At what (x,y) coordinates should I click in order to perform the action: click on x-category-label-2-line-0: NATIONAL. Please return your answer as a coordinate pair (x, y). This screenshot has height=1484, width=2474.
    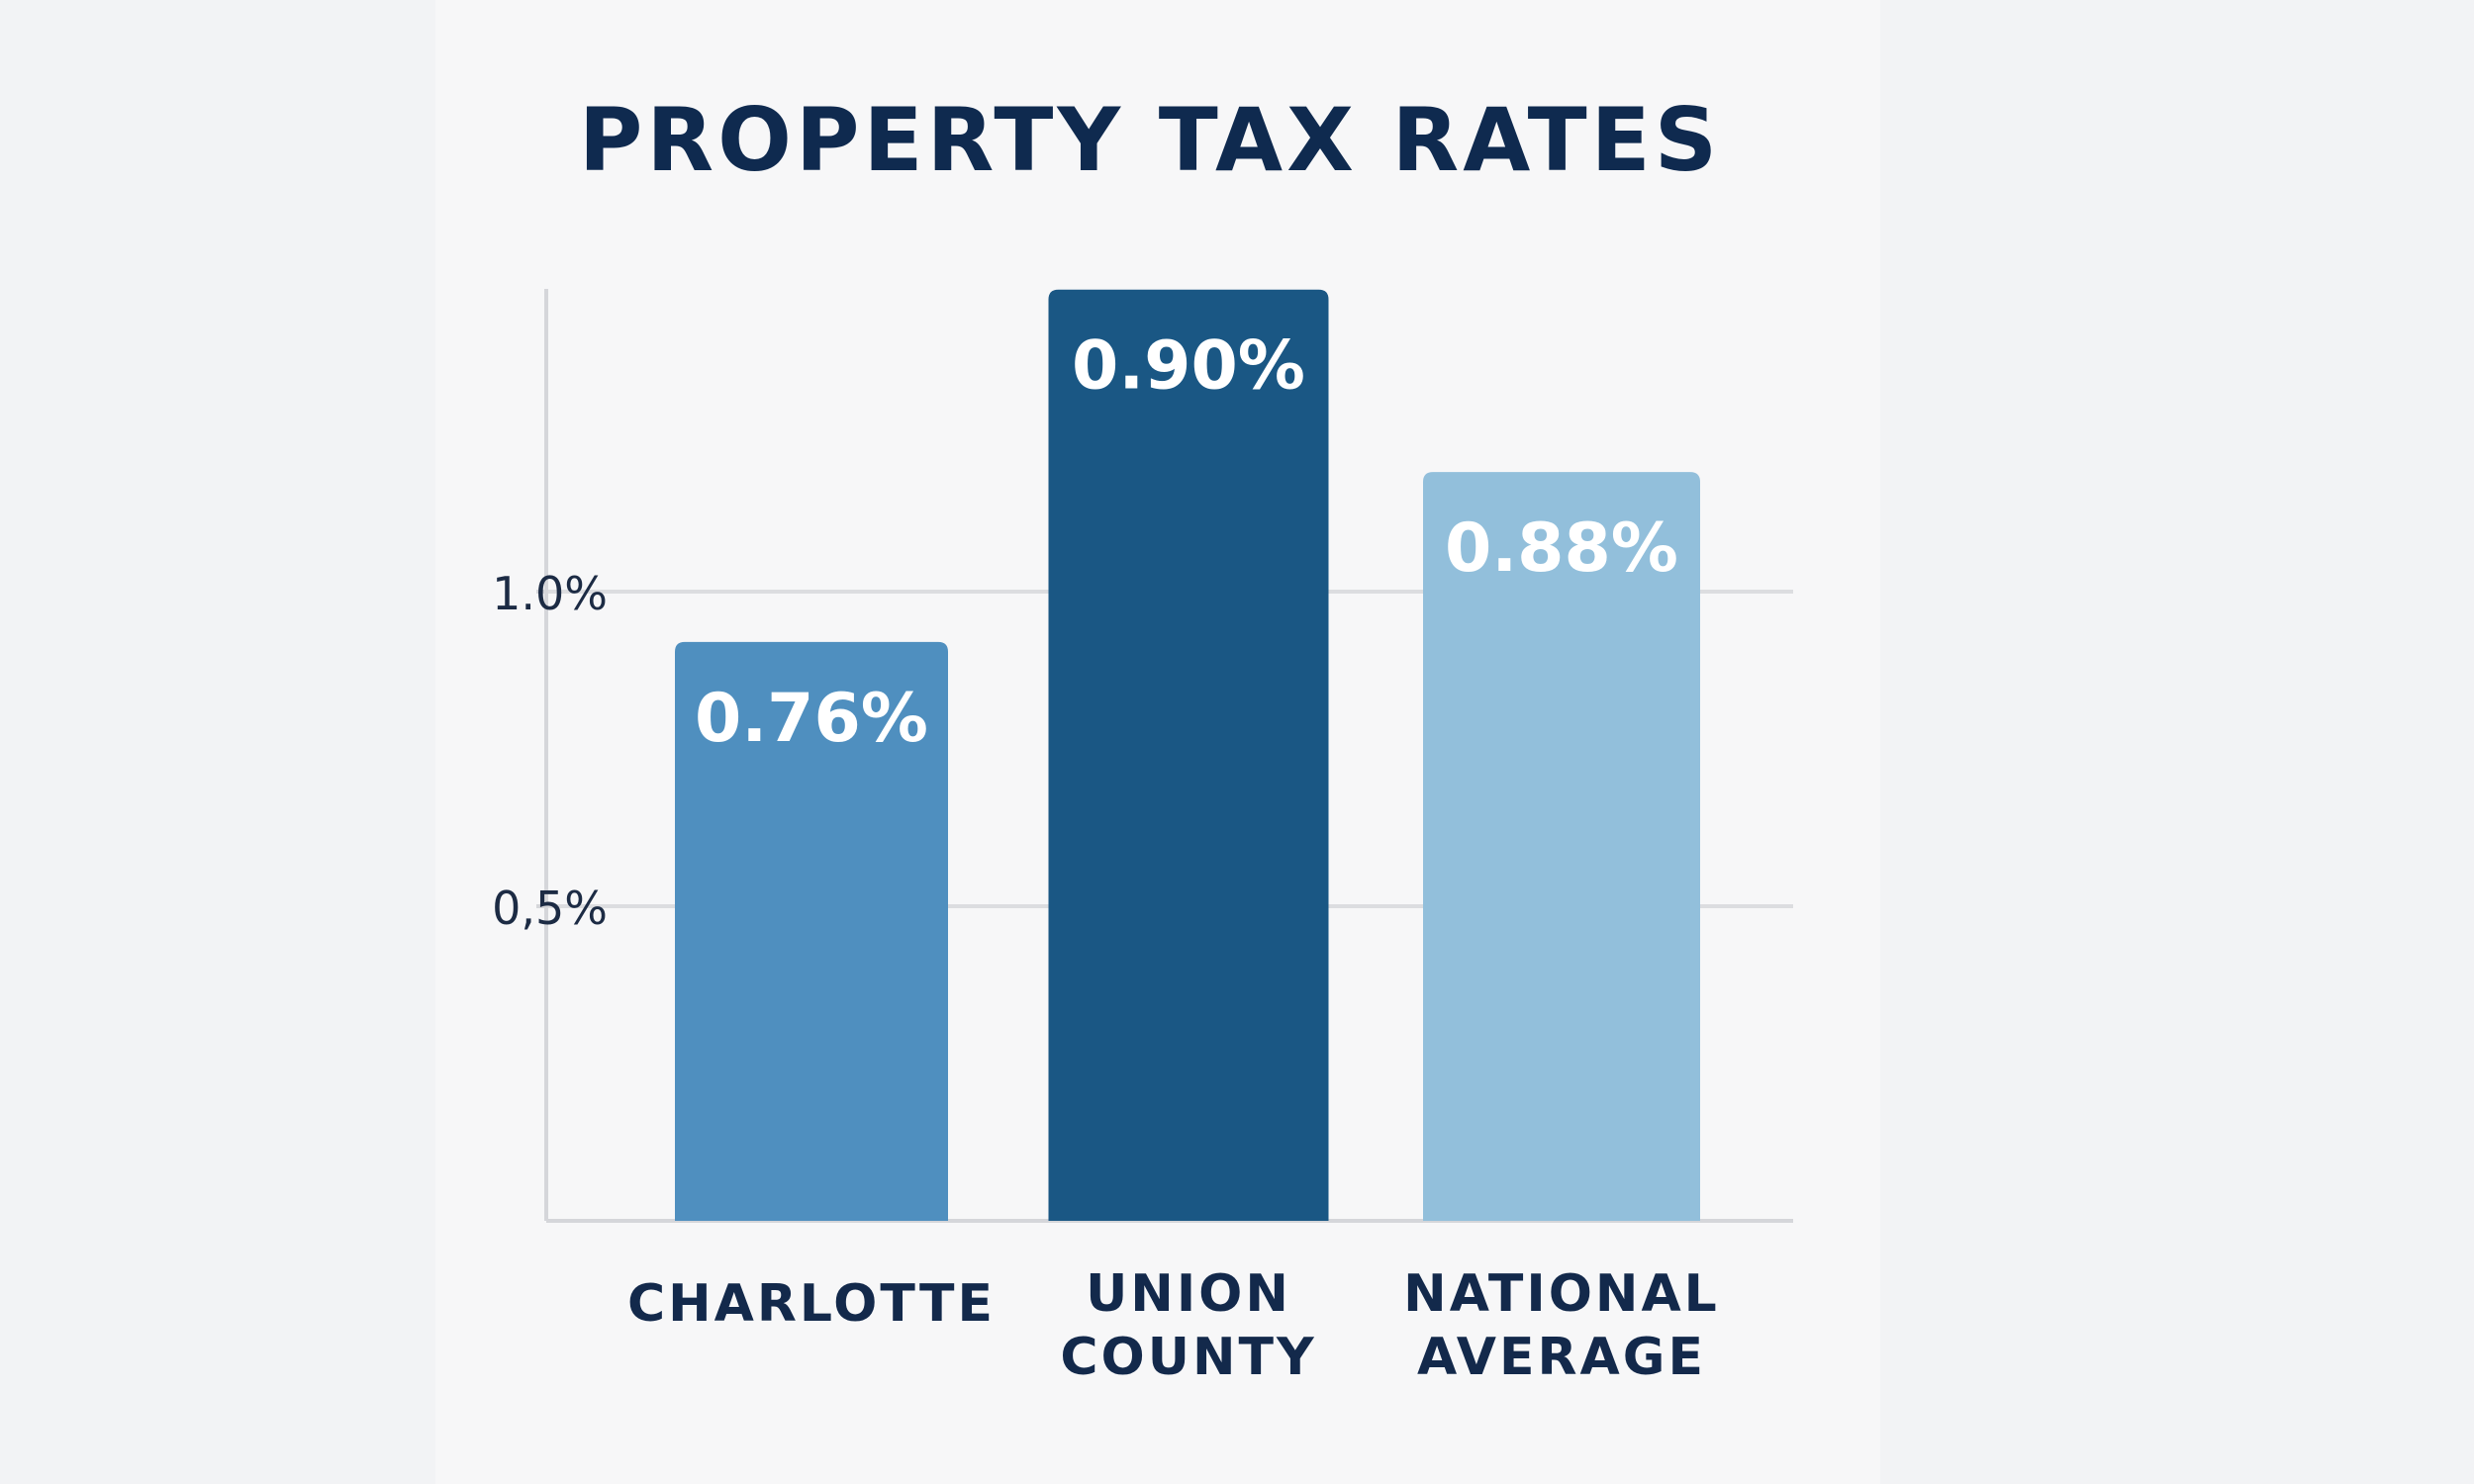
    Looking at the image, I should click on (1562, 1294).